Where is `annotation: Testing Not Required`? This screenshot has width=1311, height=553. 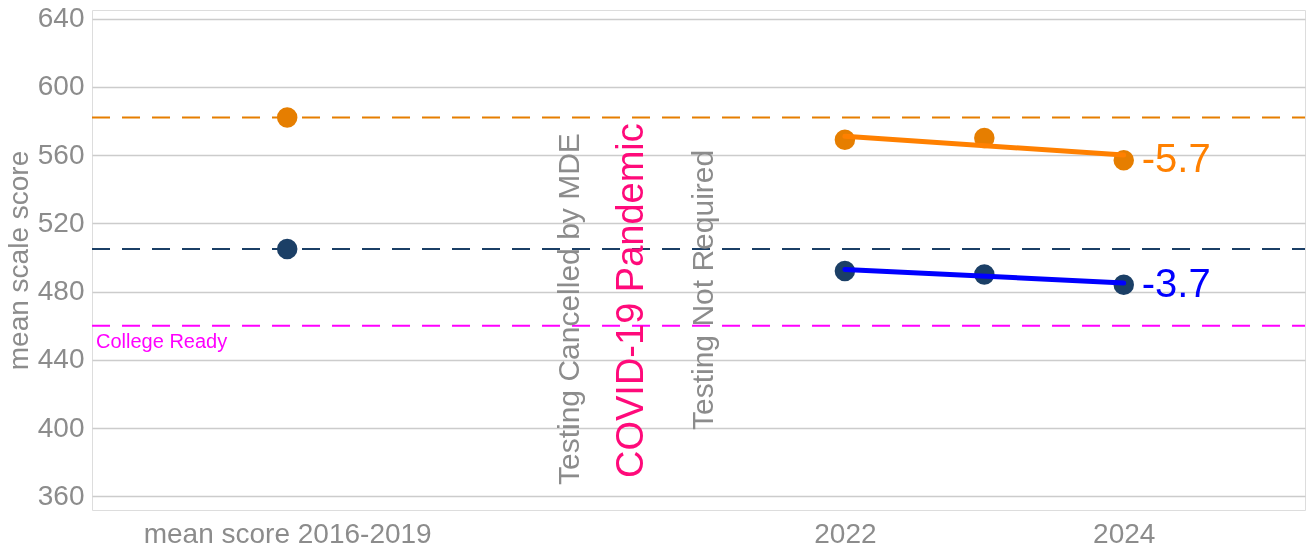
annotation: Testing Not Required is located at coordinates (702, 289).